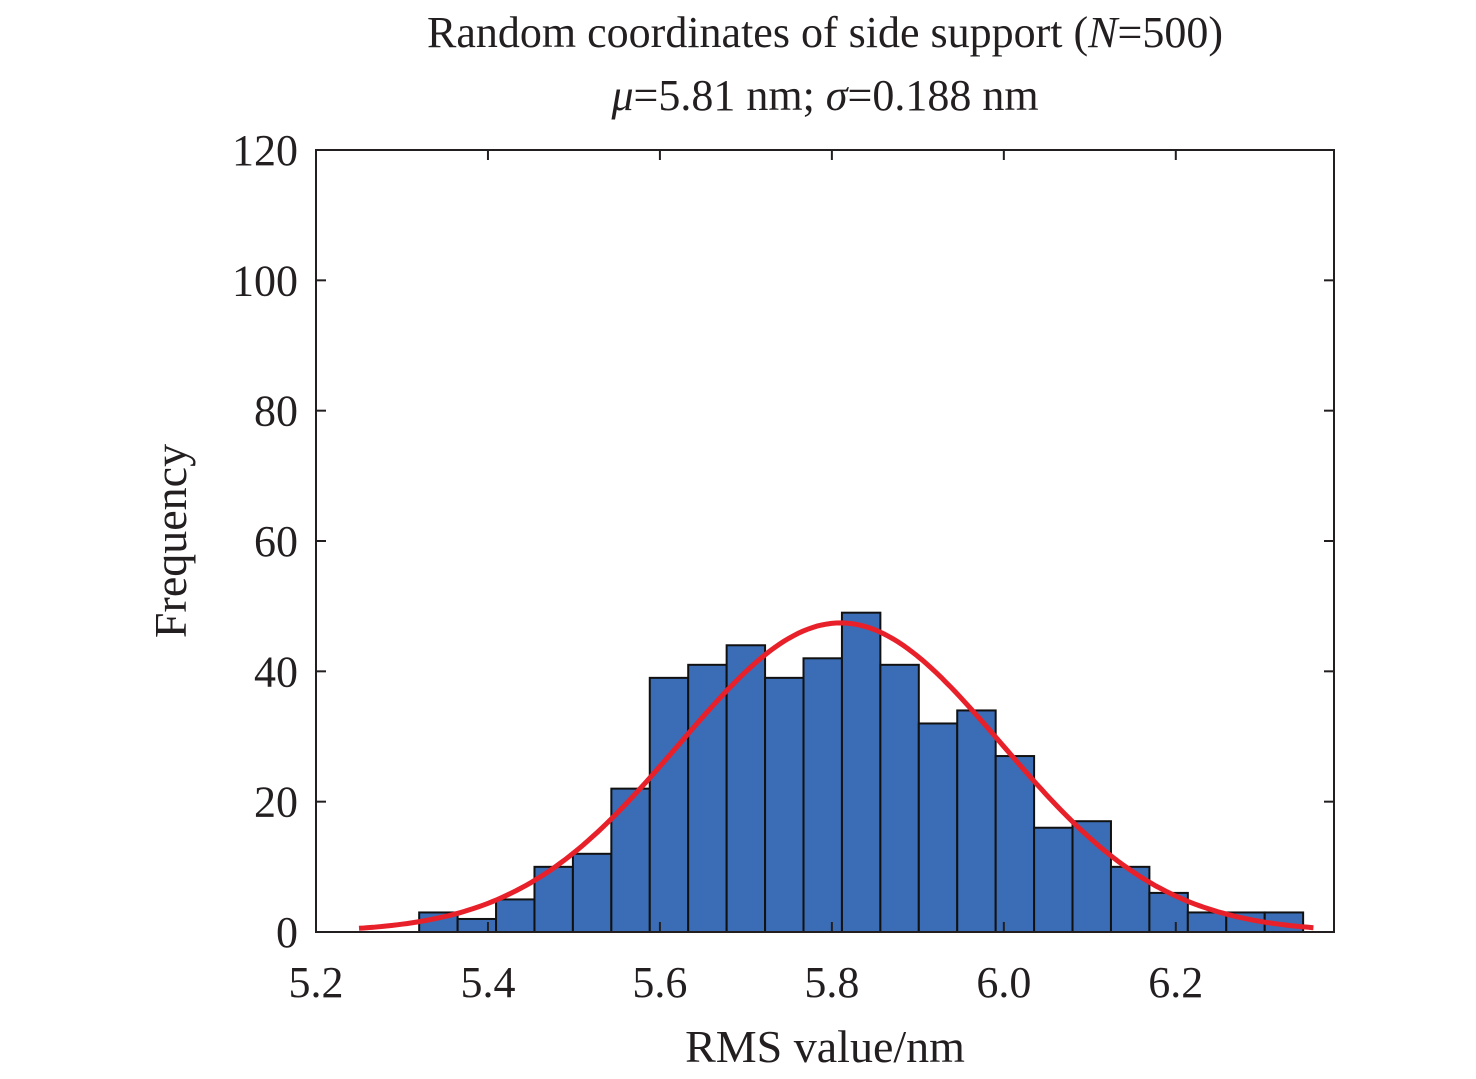  What do you see at coordinates (487, 982) in the screenshot?
I see `x-tick-label: 5.4` at bounding box center [487, 982].